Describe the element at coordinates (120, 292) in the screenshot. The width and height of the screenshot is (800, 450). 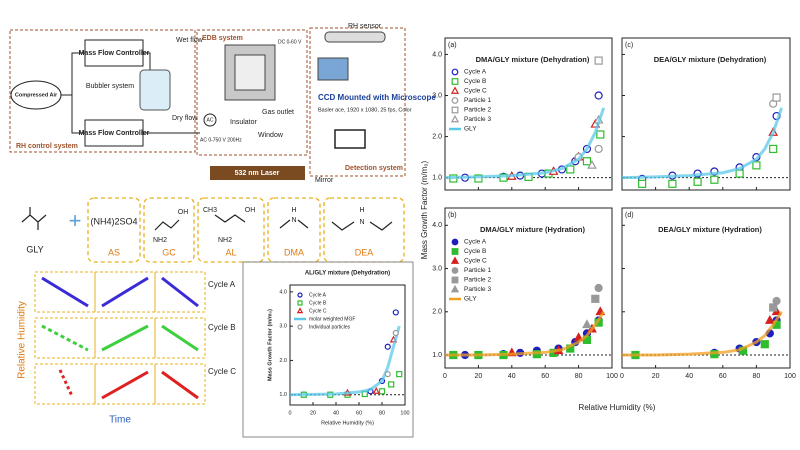
I see `cycle-a-arrows` at that location.